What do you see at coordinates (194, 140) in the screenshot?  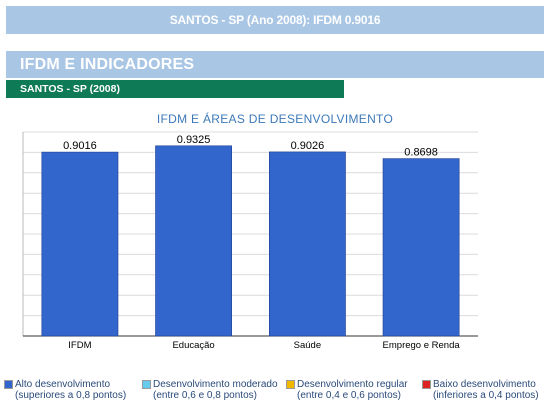 I see `bar-value-label-1: 0.9325` at bounding box center [194, 140].